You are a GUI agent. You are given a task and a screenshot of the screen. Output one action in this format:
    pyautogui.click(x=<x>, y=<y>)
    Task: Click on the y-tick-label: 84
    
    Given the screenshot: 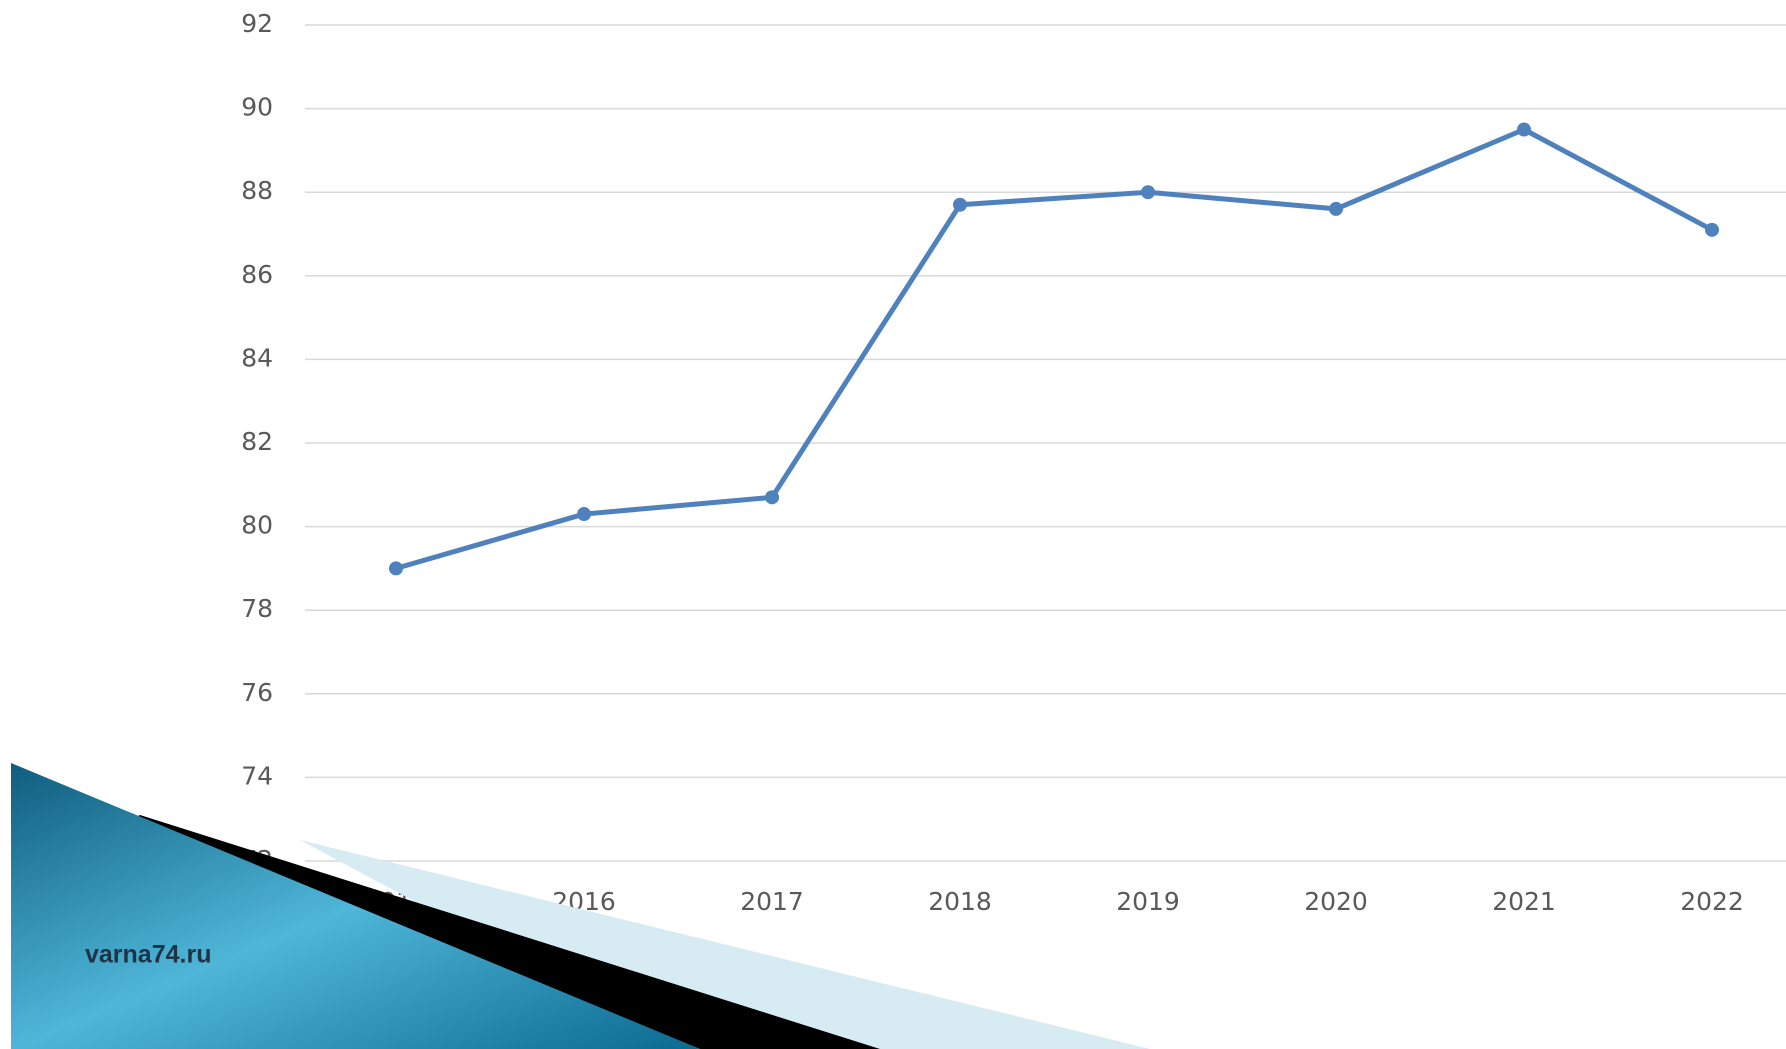 What is the action you would take?
    pyautogui.click(x=257, y=357)
    